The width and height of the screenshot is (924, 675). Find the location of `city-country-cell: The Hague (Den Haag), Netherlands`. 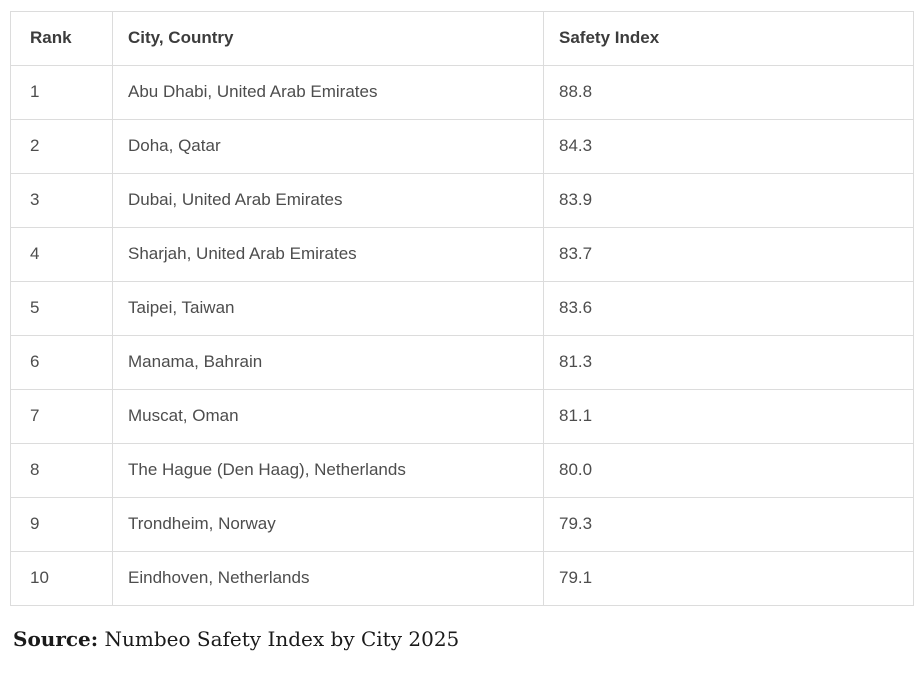

city-country-cell: The Hague (Den Haag), Netherlands is located at coordinates (328, 470).